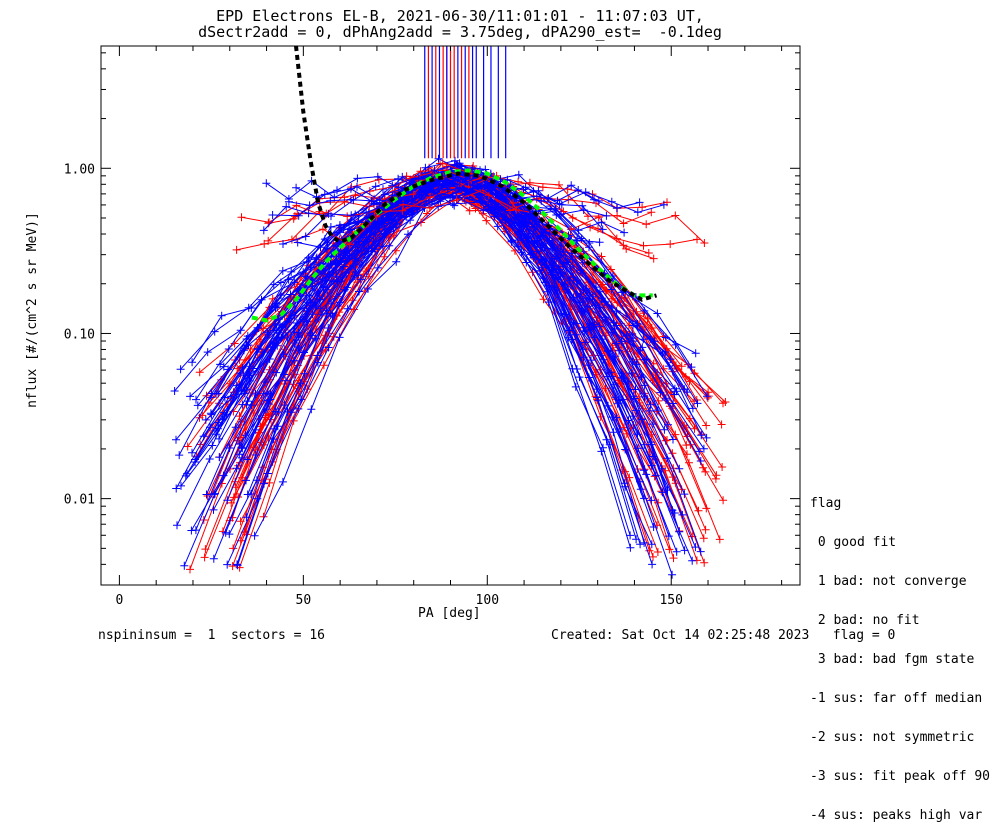  What do you see at coordinates (892, 659) in the screenshot?
I see `legend-item: 3 bad: bad fgm state` at bounding box center [892, 659].